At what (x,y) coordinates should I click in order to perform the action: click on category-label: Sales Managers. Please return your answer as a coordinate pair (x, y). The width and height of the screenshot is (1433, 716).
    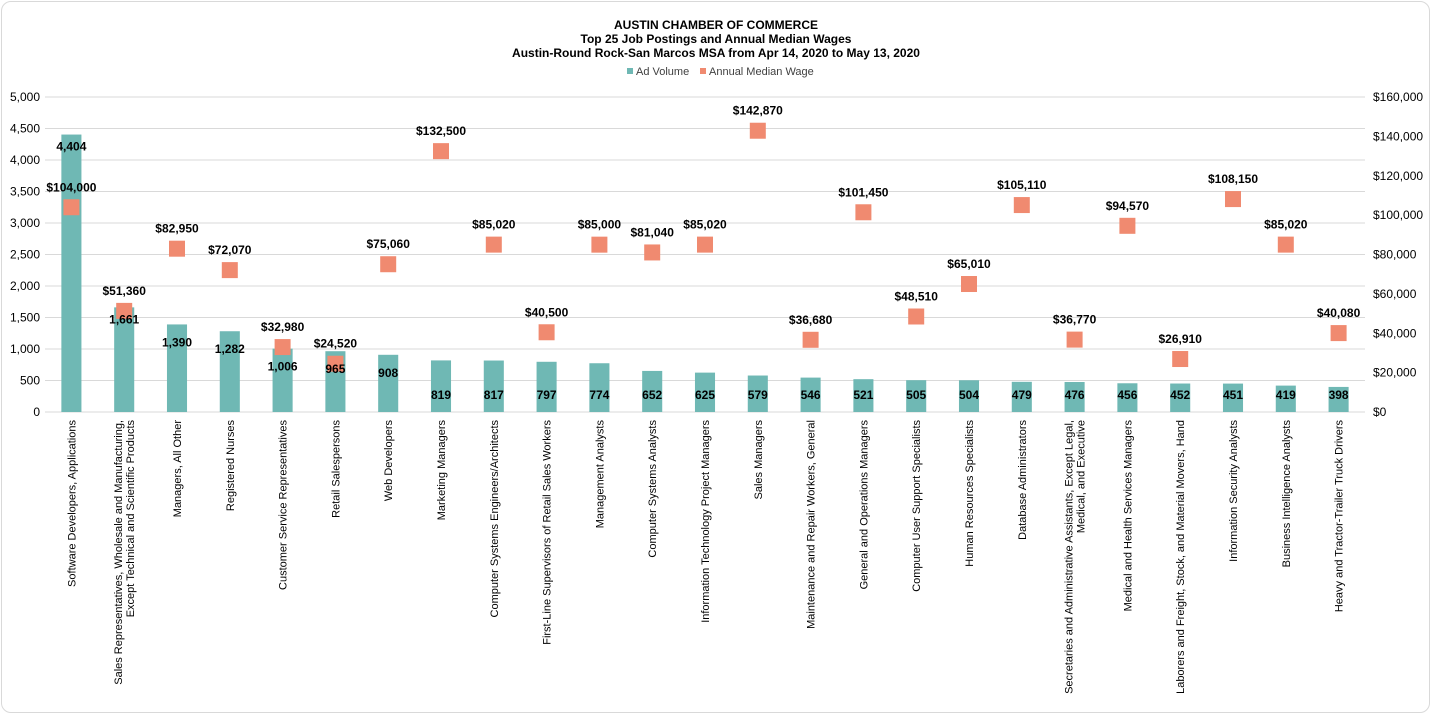
    Looking at the image, I should click on (759, 460).